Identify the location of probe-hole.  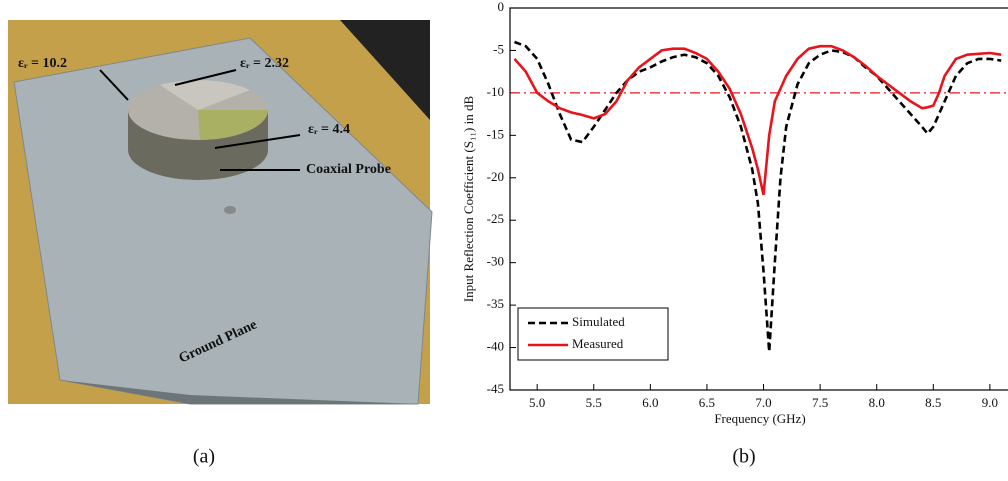
(230, 210).